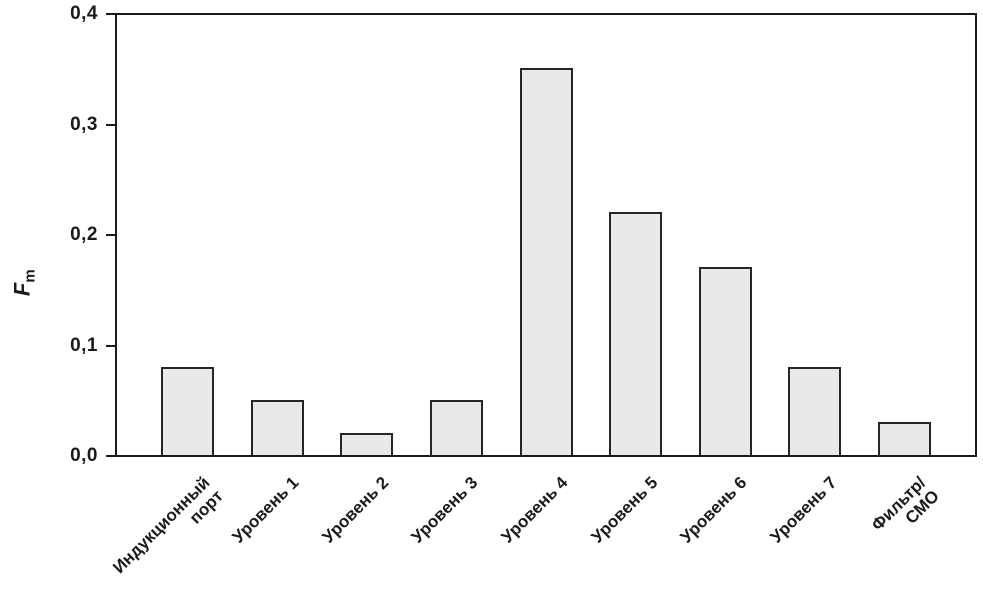  What do you see at coordinates (803, 510) in the screenshot?
I see `x-category-label: Уровень 7` at bounding box center [803, 510].